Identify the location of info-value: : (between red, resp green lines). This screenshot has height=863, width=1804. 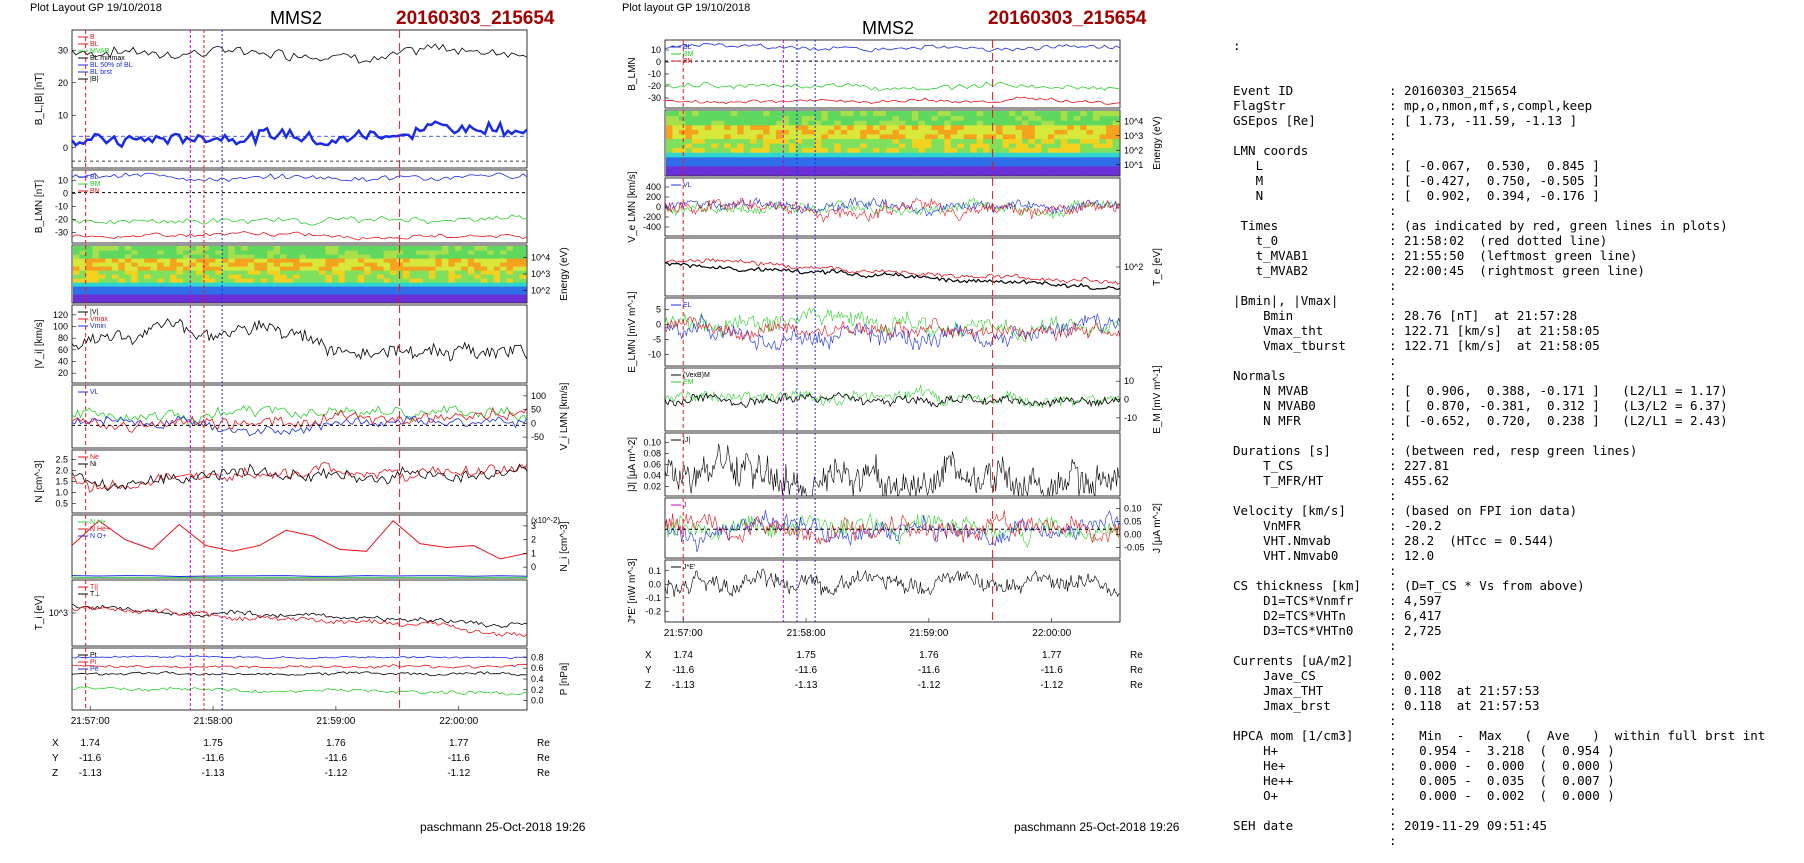
(1513, 450).